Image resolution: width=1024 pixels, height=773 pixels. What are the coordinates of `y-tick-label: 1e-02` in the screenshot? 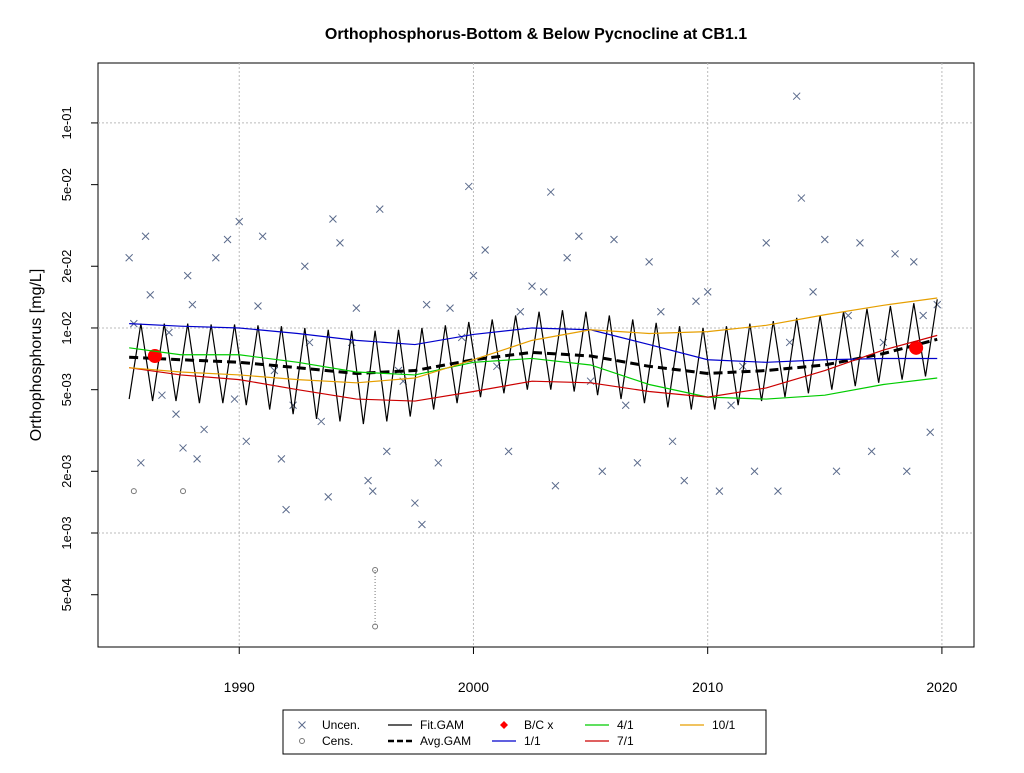 It's located at (66, 327).